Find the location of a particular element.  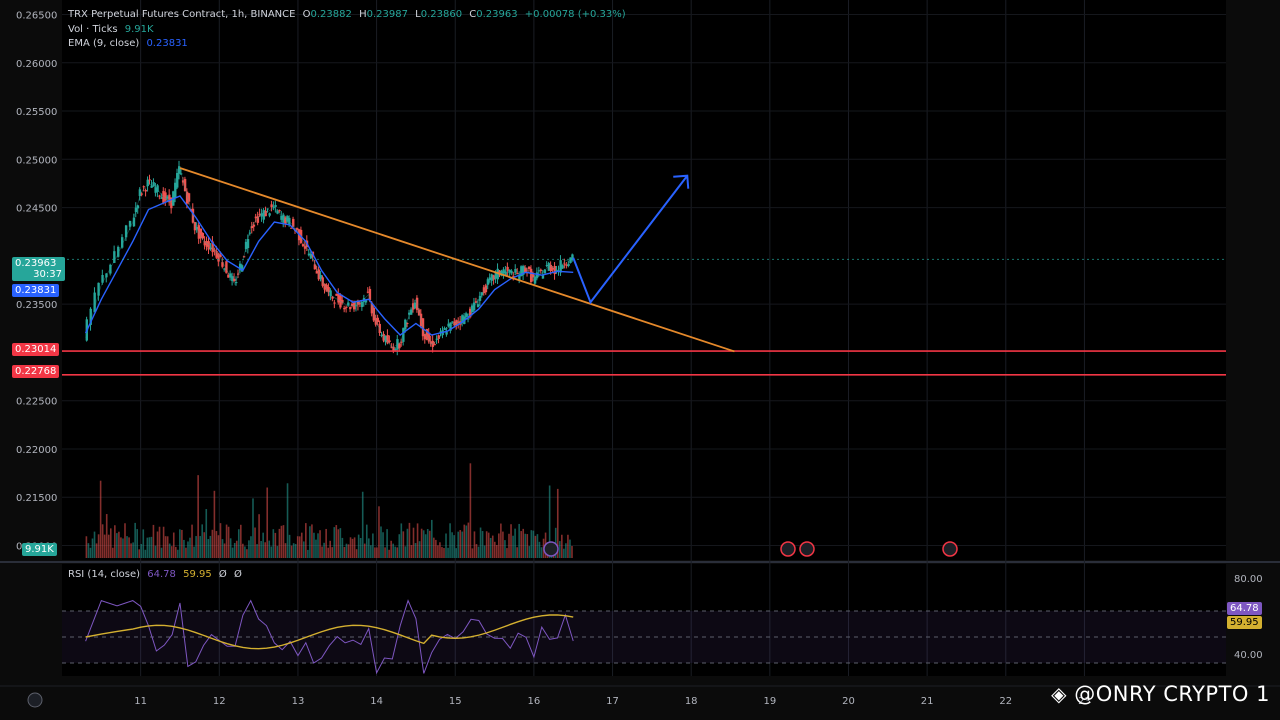

chart-legend-volume: Vol · Ticks 9.91K is located at coordinates (113, 29).